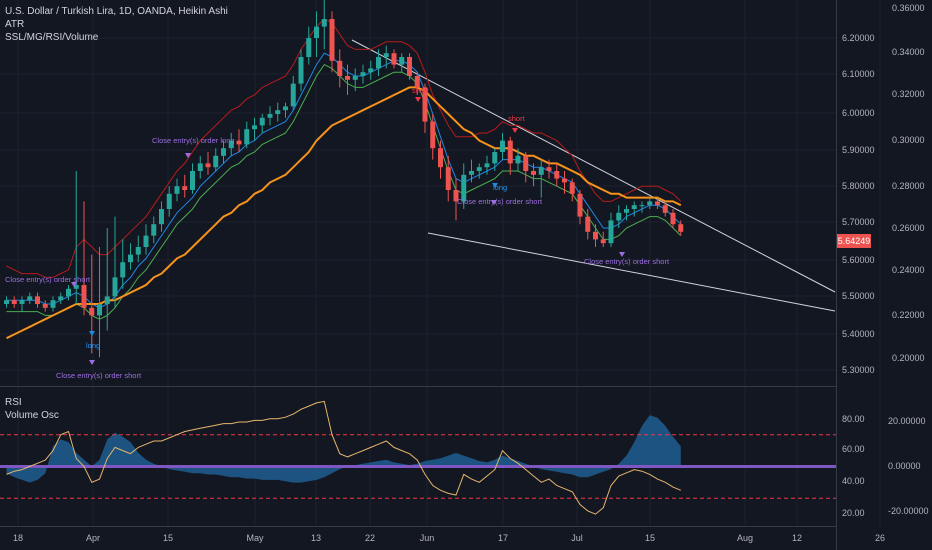 This screenshot has height=550, width=932. What do you see at coordinates (32, 415) in the screenshot?
I see `indicator-volume-osc-label: Volume Osc` at bounding box center [32, 415].